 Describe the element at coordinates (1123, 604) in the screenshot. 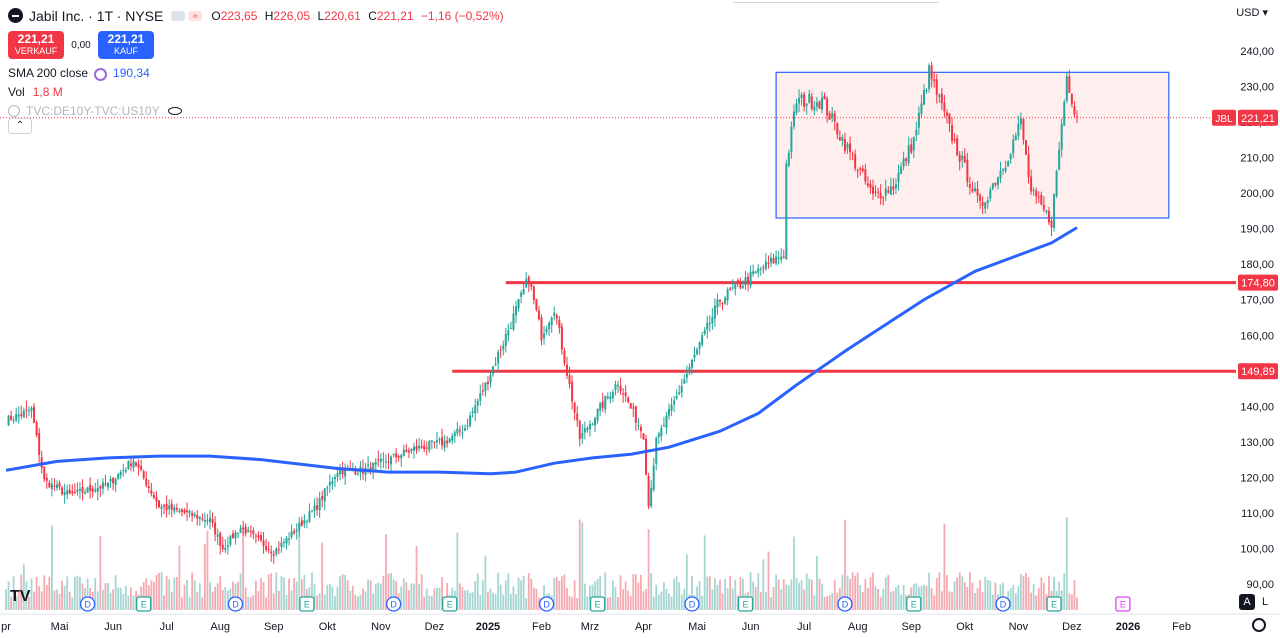

I see `upcoming-earnings-marker` at that location.